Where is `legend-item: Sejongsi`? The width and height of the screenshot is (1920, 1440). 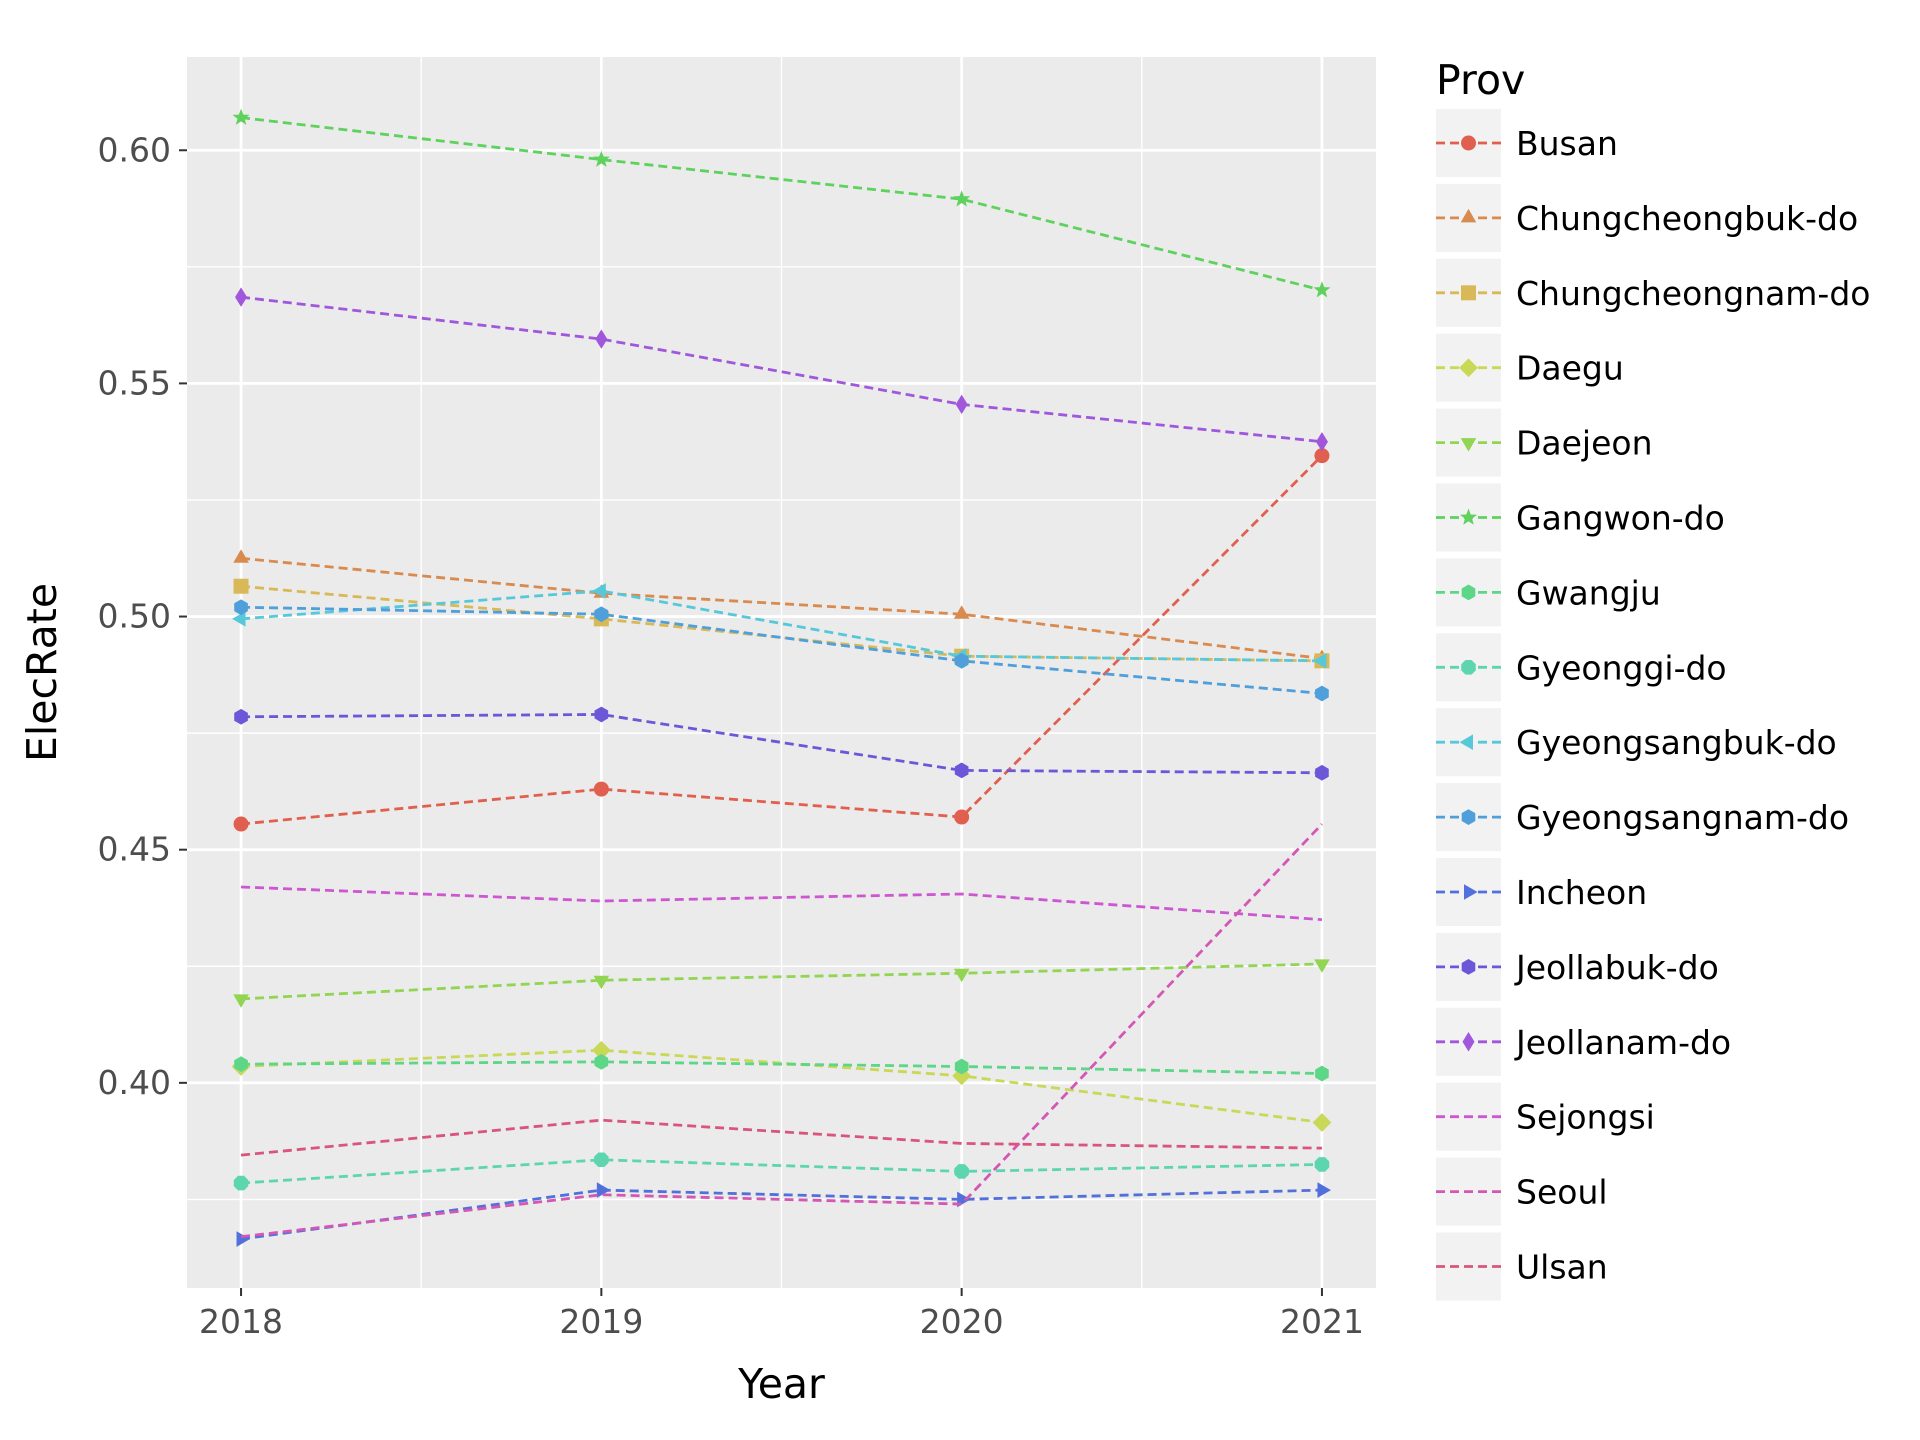 legend-item: Sejongsi is located at coordinates (1545, 1116).